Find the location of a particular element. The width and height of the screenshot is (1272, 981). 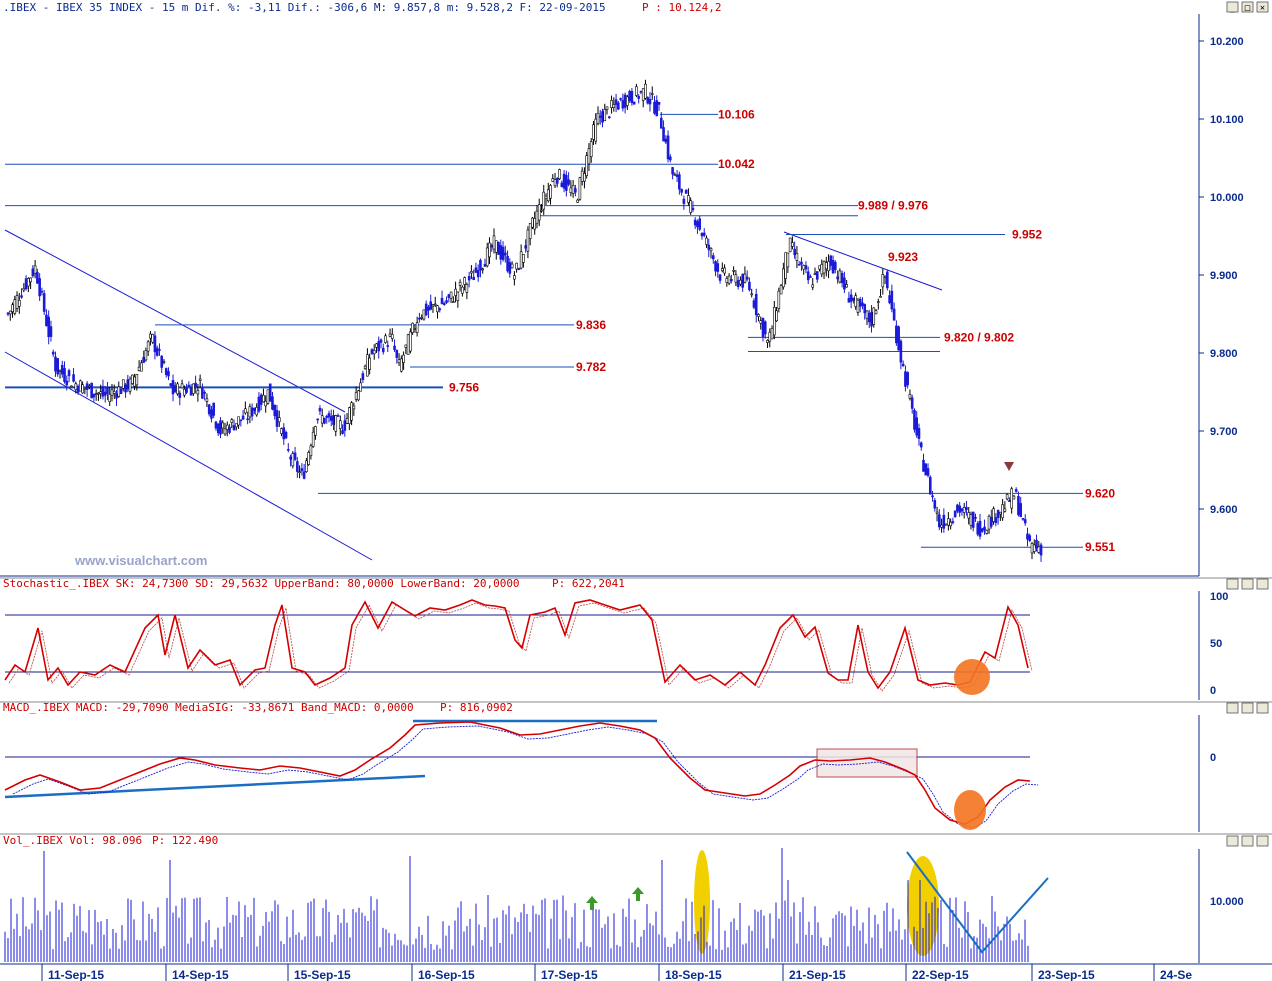

date-label: 24-Se is located at coordinates (1176, 974).